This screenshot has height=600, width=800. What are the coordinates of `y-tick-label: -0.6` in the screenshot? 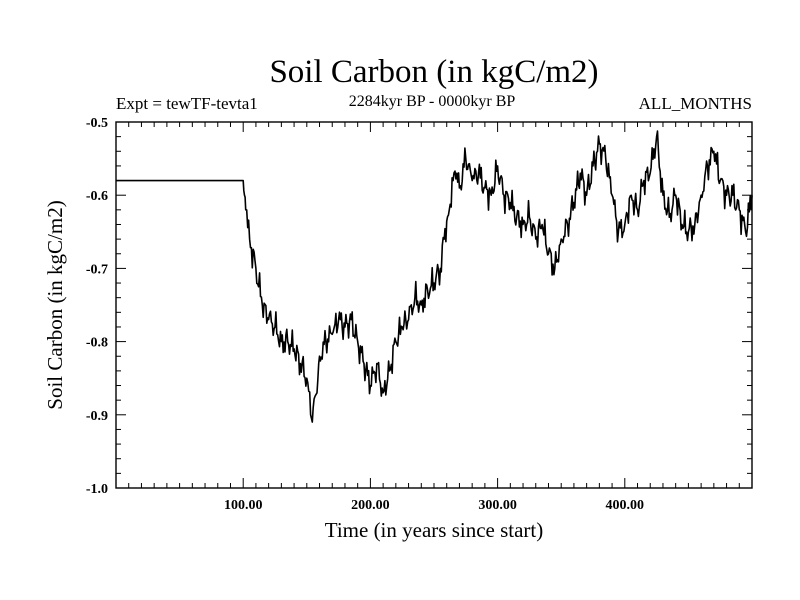 It's located at (97, 196).